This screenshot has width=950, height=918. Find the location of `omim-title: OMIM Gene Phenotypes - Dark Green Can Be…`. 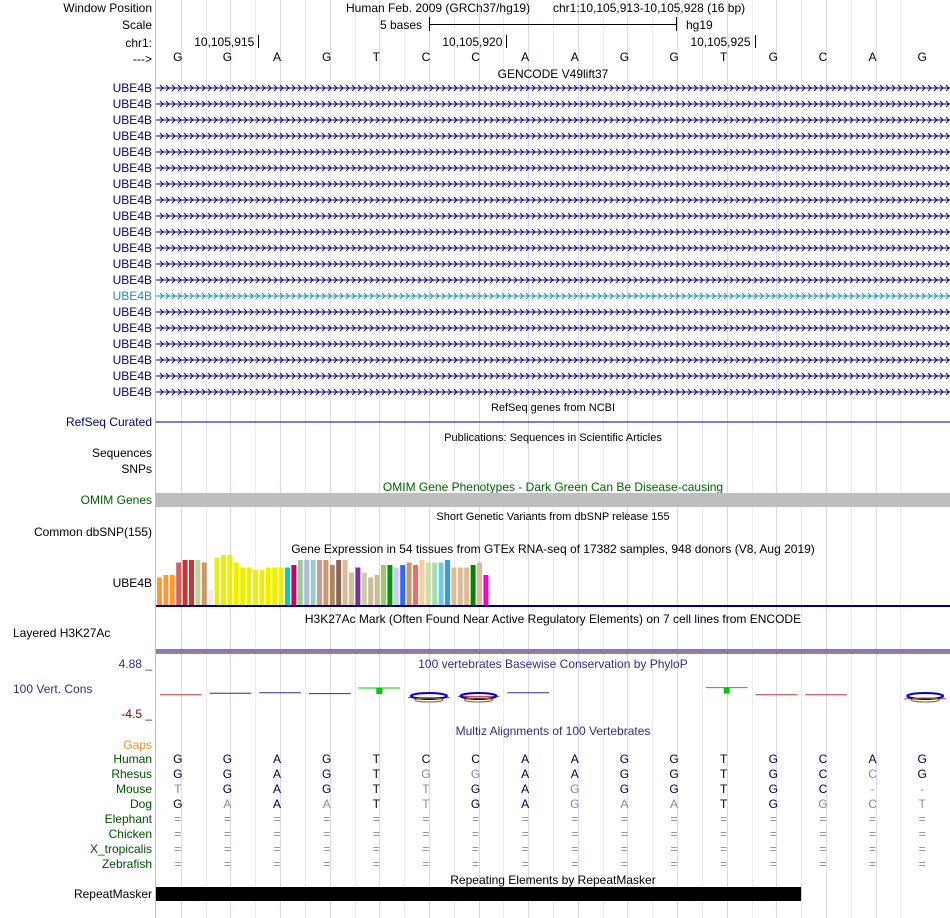

omim-title: OMIM Gene Phenotypes - Dark Green Can Be… is located at coordinates (553, 487).